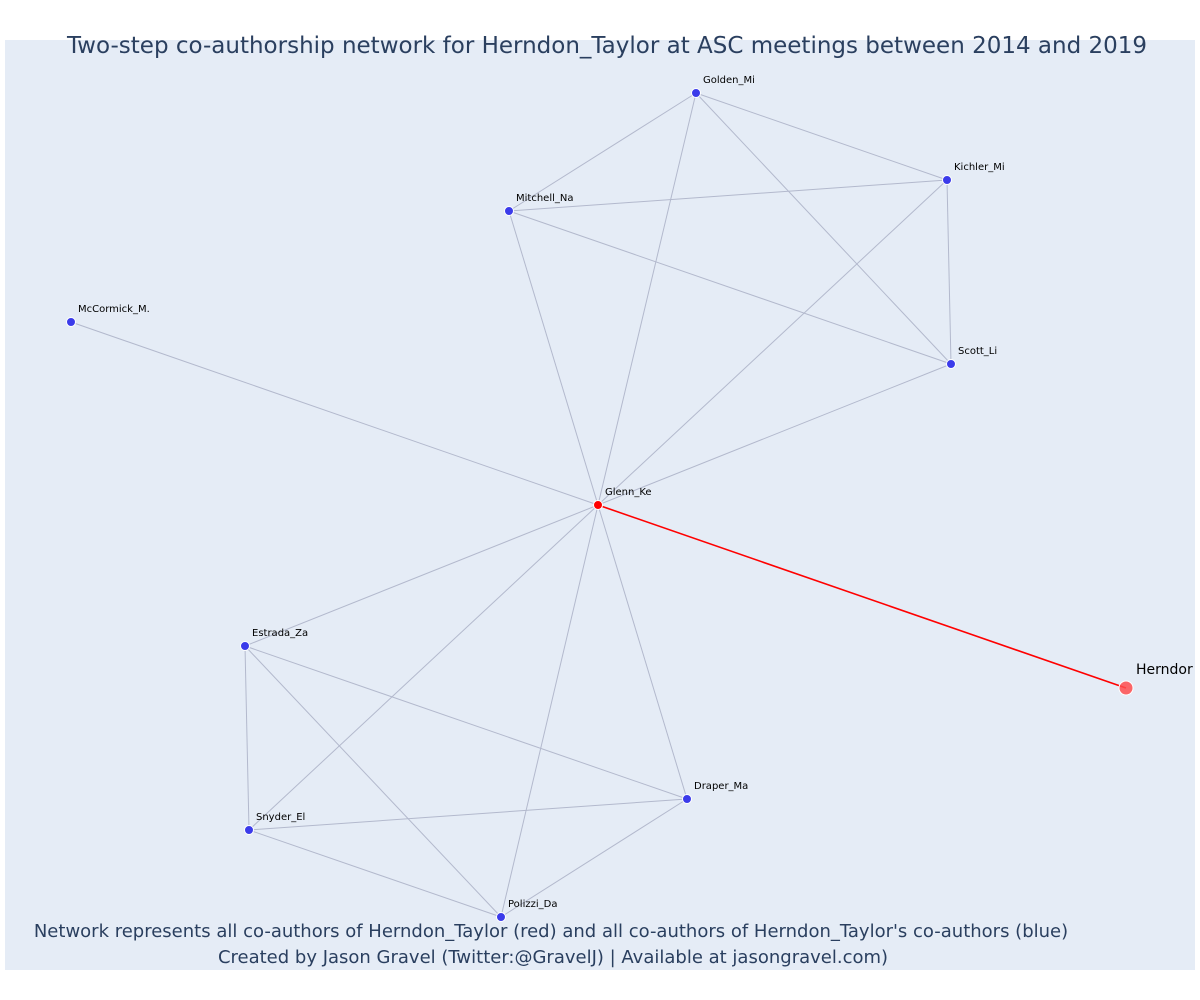  Describe the element at coordinates (721, 786) in the screenshot. I see `node-label-Draper_Ma: Draper_Ma` at that location.